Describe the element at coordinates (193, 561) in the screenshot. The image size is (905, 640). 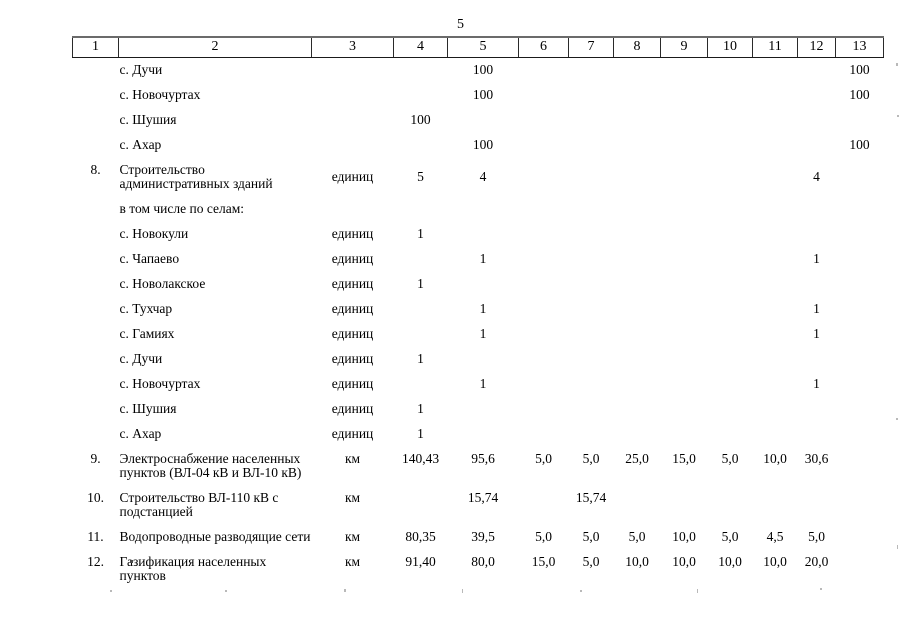
I see `row-name-line1: Газификация населенных` at that location.